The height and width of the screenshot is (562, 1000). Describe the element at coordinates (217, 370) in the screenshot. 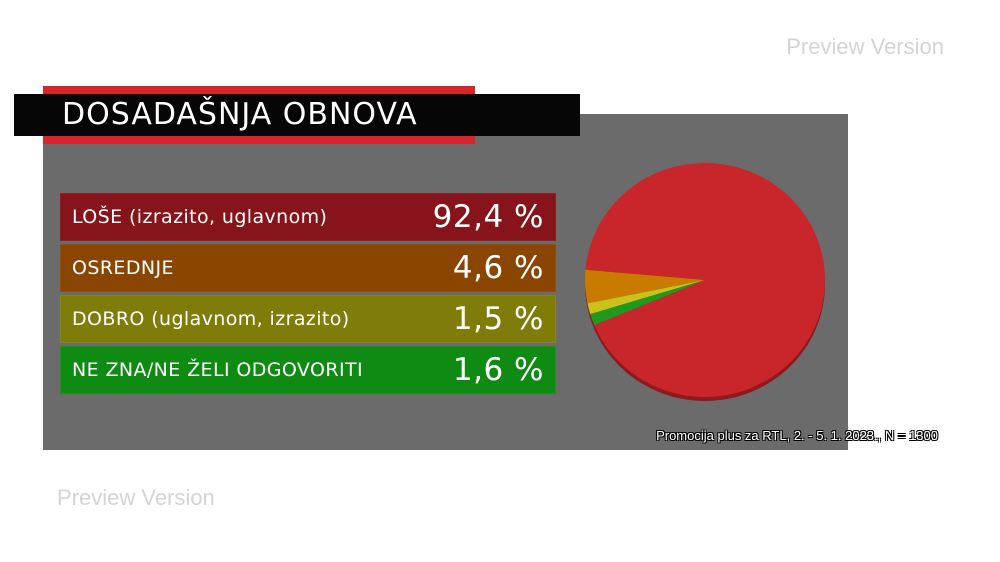

I see `legend-label: NE ZNA/NE ŽELI ODGOVORITI` at that location.